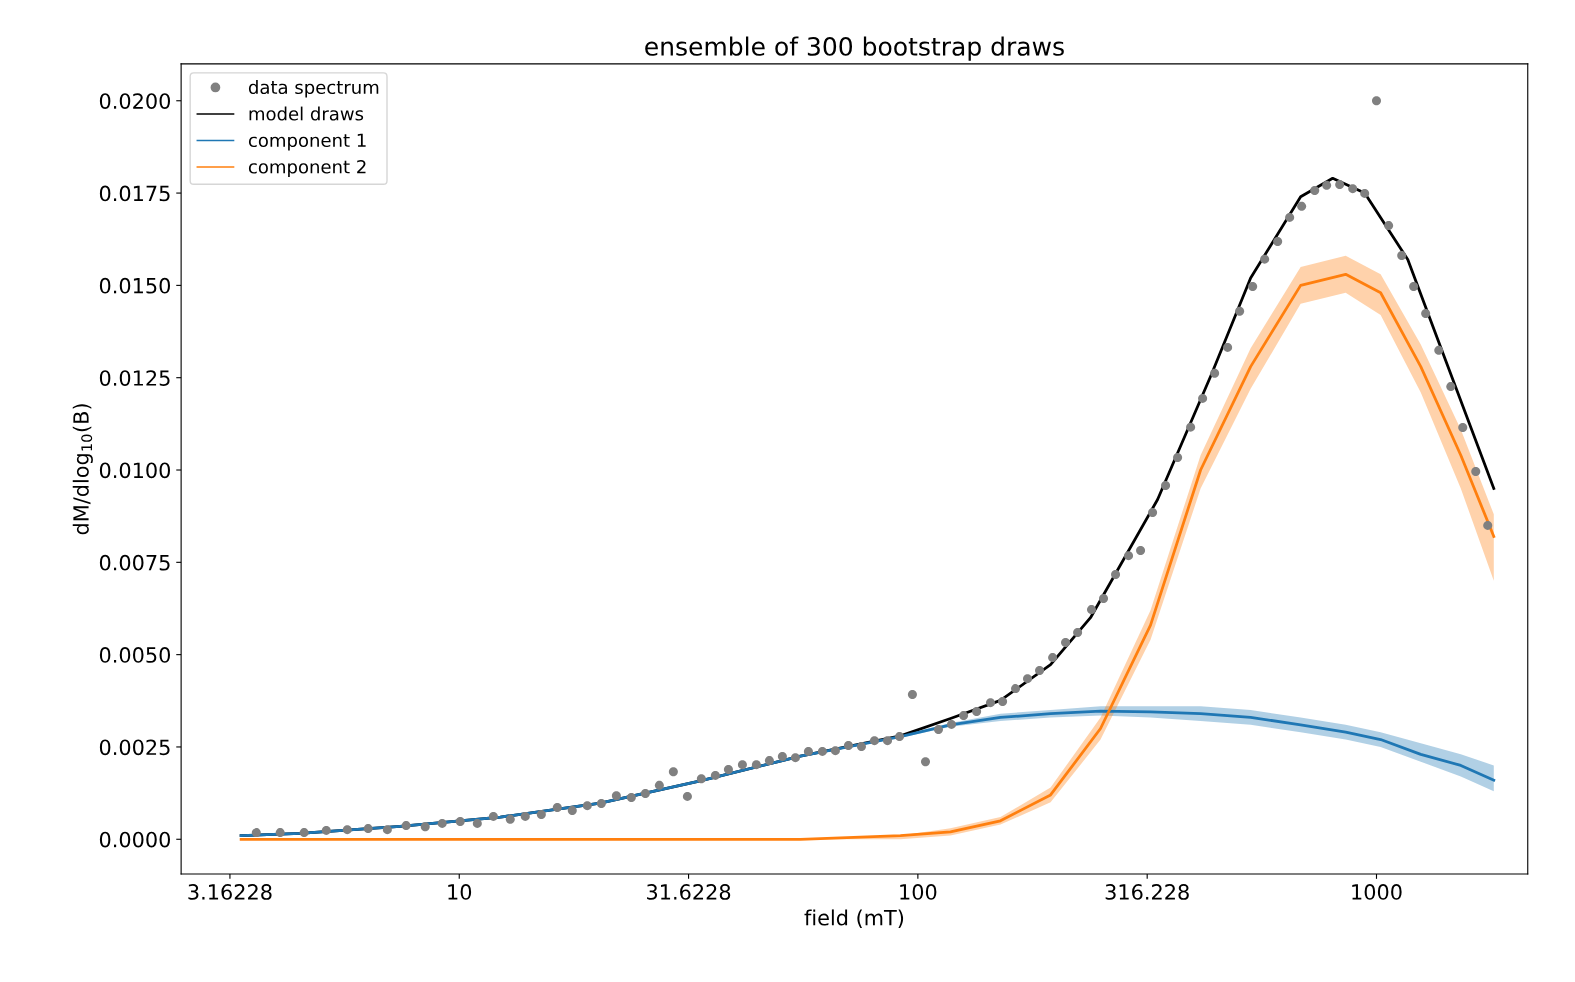 The height and width of the screenshot is (982, 1575). I want to click on x-tick-label: 1000, so click(1377, 892).